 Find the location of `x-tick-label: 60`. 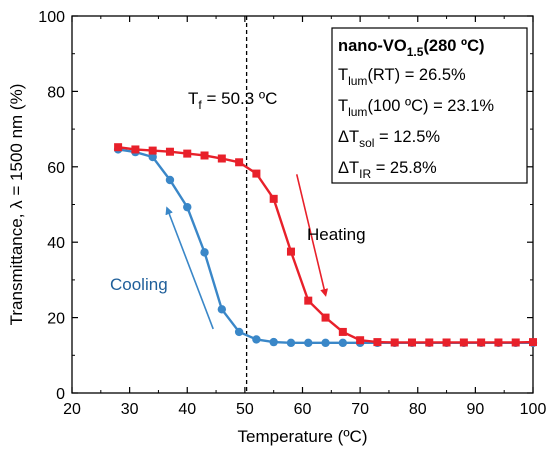

x-tick-label: 60 is located at coordinates (303, 409).